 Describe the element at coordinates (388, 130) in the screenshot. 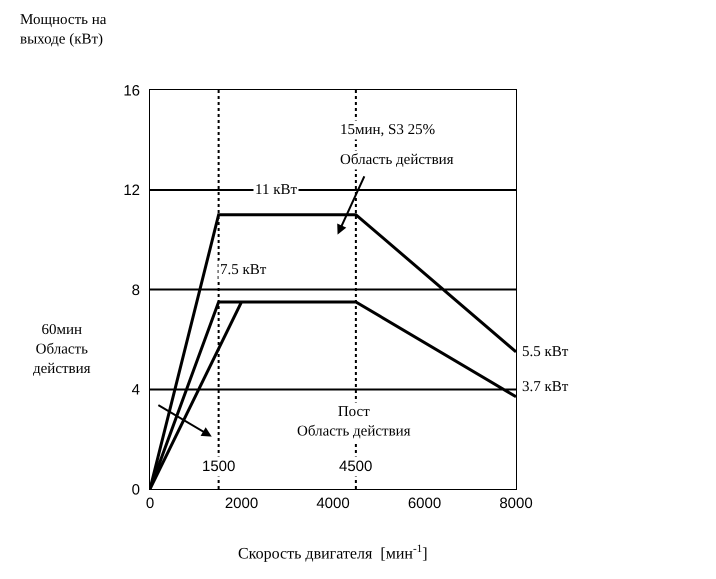

I see `annotation: 15мин, S3 25%` at that location.